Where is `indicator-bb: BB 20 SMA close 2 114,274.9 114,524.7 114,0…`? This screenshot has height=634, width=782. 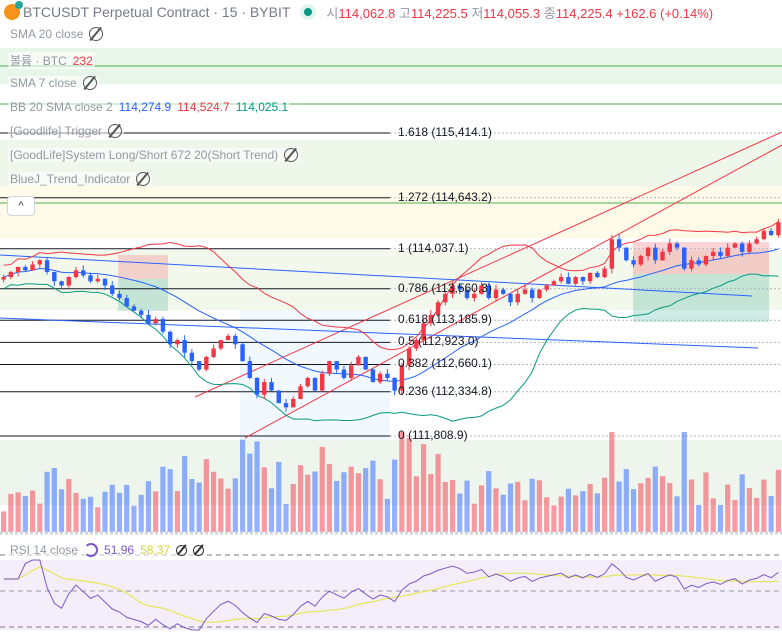
indicator-bb: BB 20 SMA close 2 114,274.9 114,524.7 114,0… is located at coordinates (149, 107).